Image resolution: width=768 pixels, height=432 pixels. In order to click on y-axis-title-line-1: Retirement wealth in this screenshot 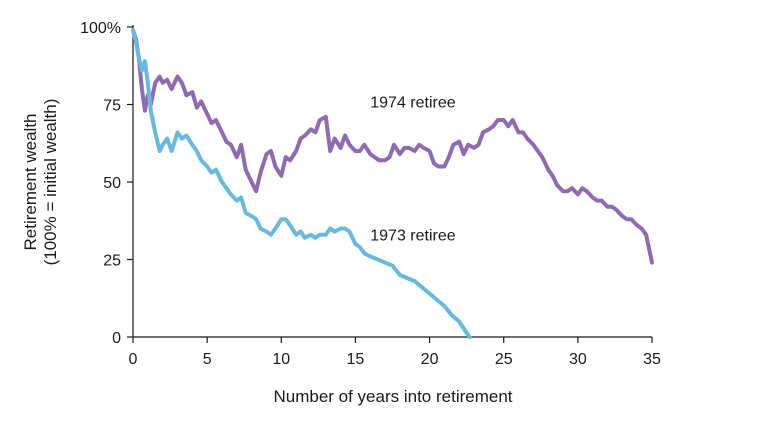, I will do `click(30, 181)`.